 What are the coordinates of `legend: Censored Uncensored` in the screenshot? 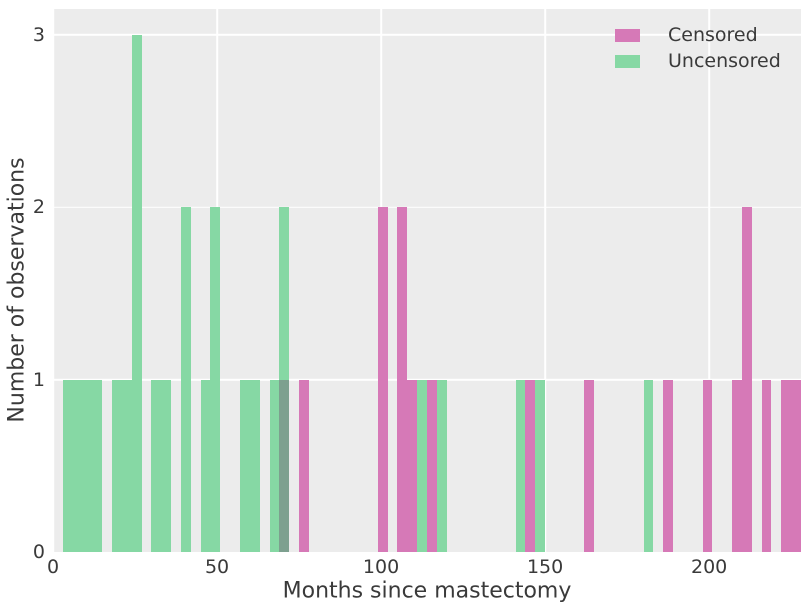 It's located at (698, 48).